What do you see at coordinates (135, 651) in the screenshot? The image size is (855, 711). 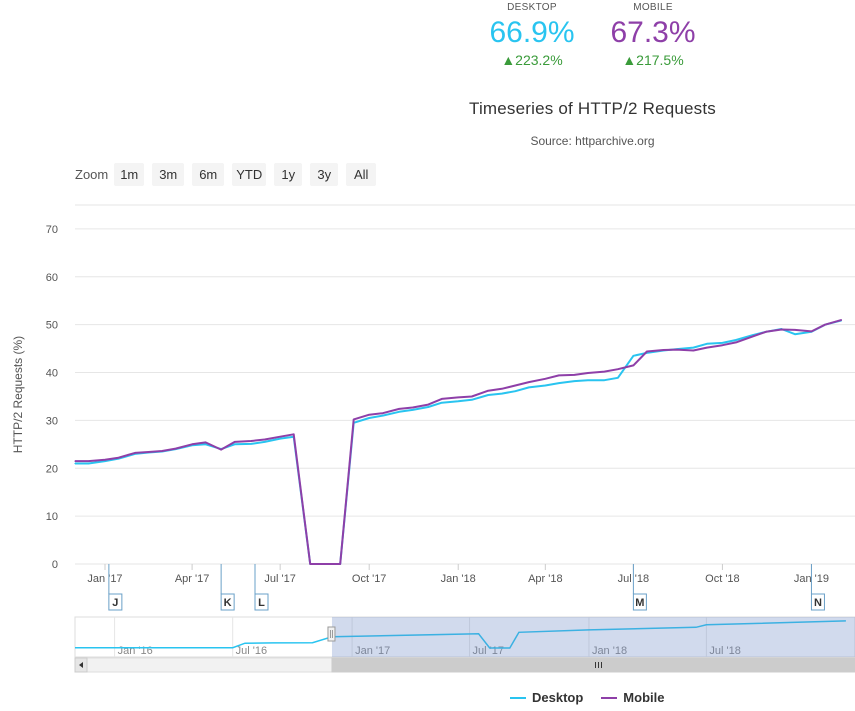 I see `navigator-tick-label: Jan '16` at bounding box center [135, 651].